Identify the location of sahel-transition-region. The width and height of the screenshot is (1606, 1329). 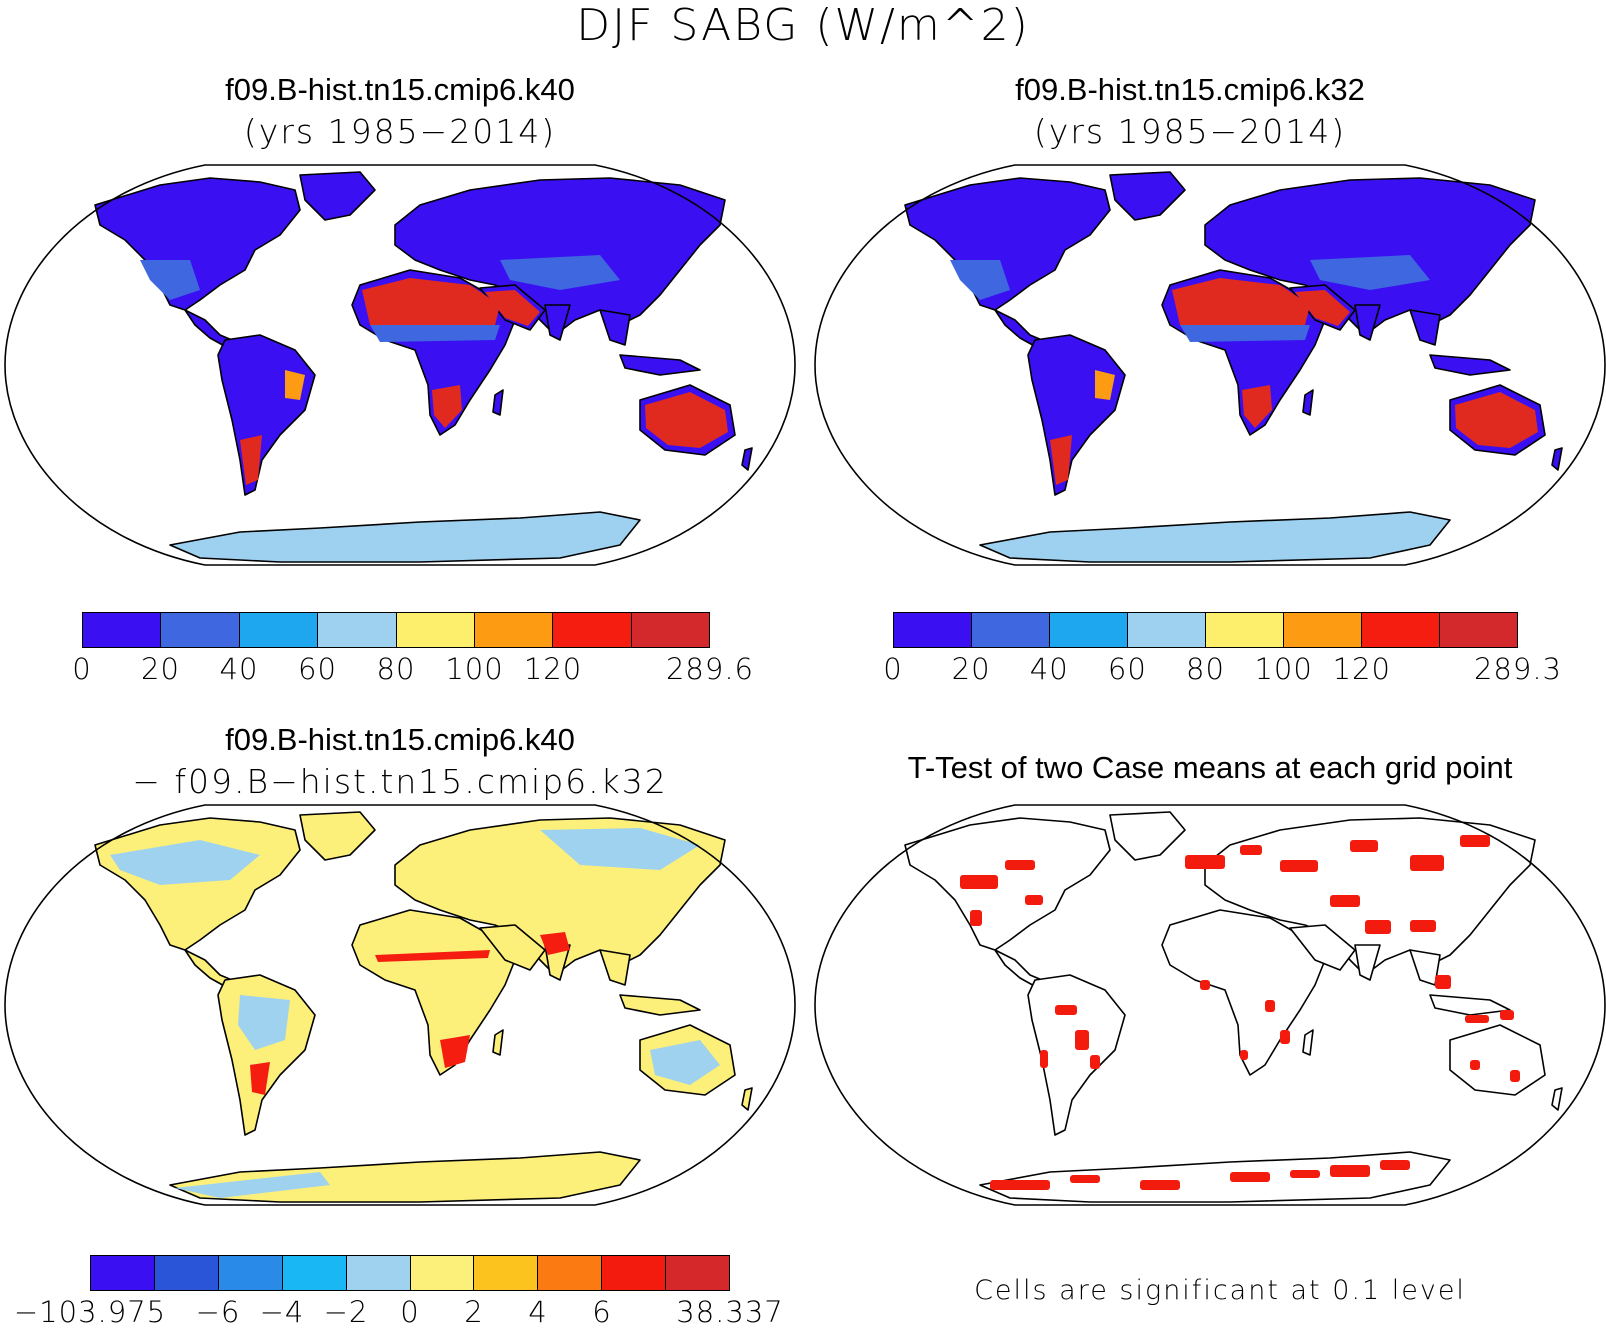
(435, 333).